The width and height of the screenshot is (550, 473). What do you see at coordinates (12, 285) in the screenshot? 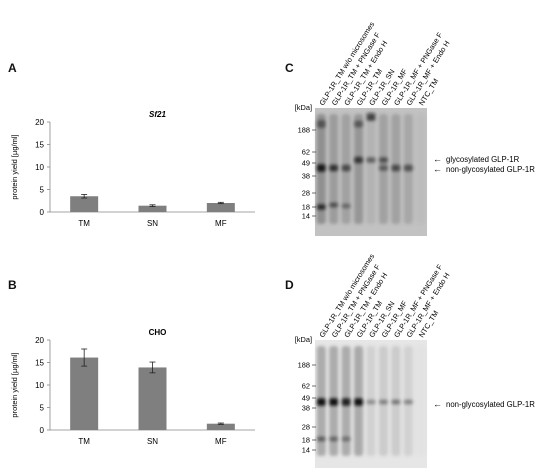
I see `panel-letter-b: B` at bounding box center [12, 285].